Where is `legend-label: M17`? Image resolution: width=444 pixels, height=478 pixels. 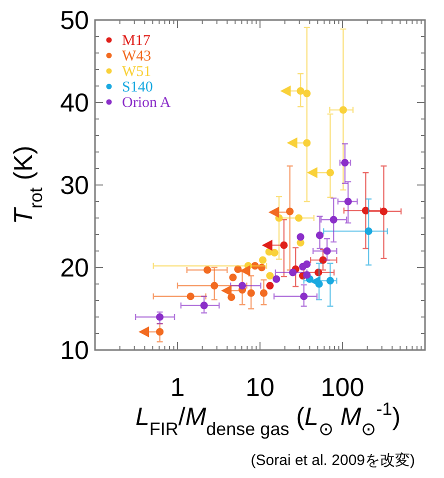
legend-label: M17 is located at coordinates (136, 41).